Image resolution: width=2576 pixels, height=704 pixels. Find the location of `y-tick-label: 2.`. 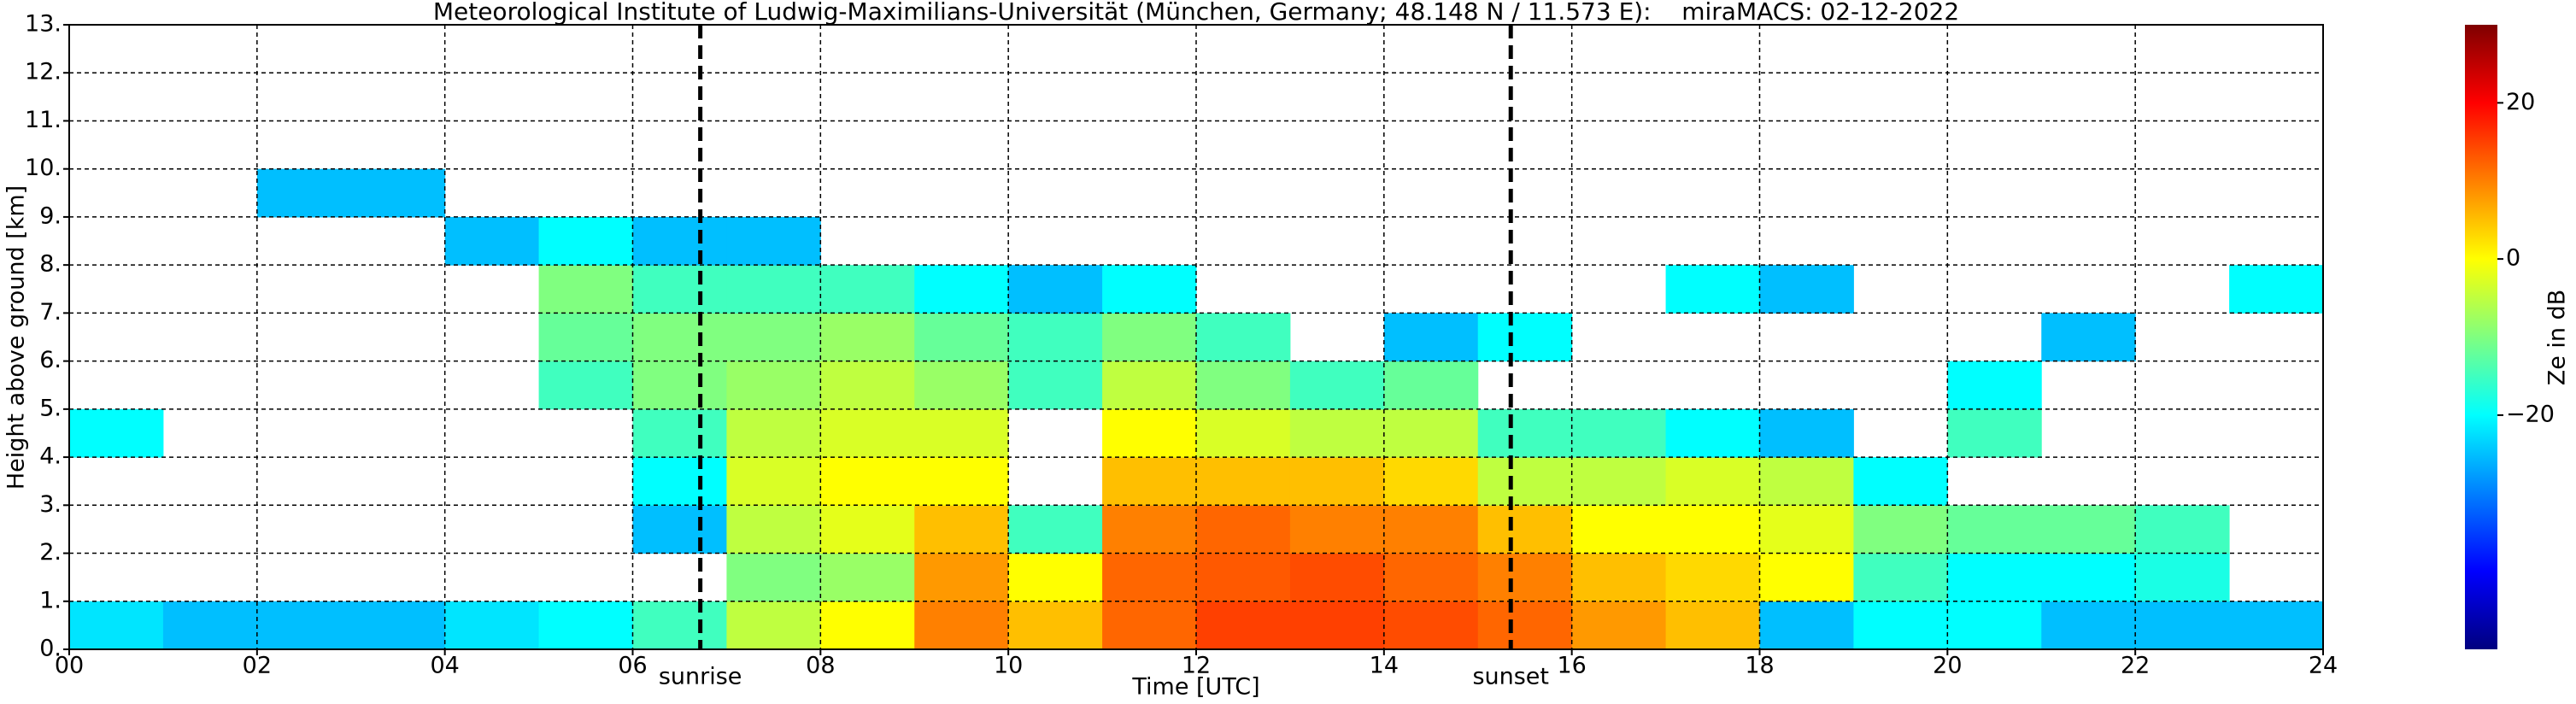

y-tick-label: 2. is located at coordinates (50, 552).